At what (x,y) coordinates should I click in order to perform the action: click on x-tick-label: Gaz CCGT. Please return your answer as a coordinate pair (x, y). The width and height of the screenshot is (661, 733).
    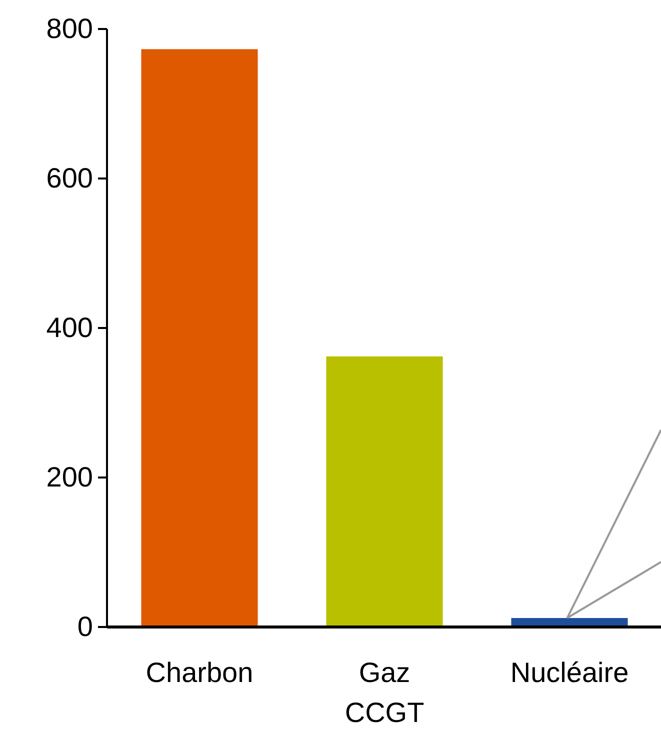
    Looking at the image, I should click on (384, 692).